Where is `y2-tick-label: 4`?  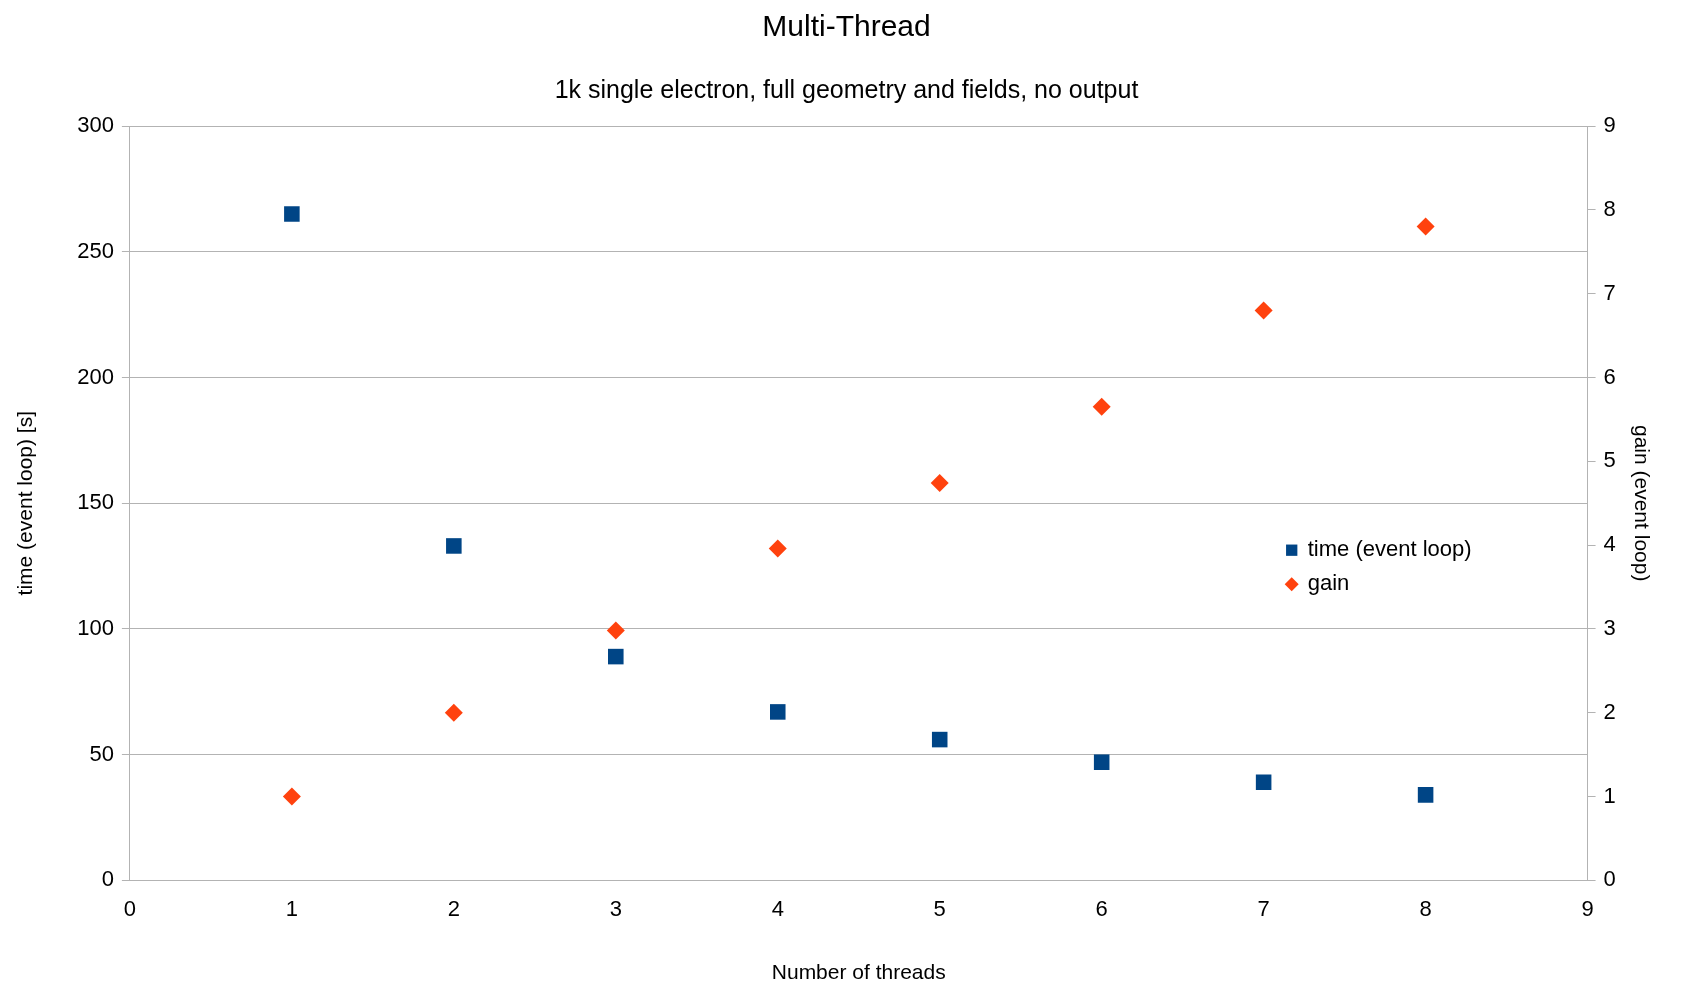 y2-tick-label: 4 is located at coordinates (1609, 544).